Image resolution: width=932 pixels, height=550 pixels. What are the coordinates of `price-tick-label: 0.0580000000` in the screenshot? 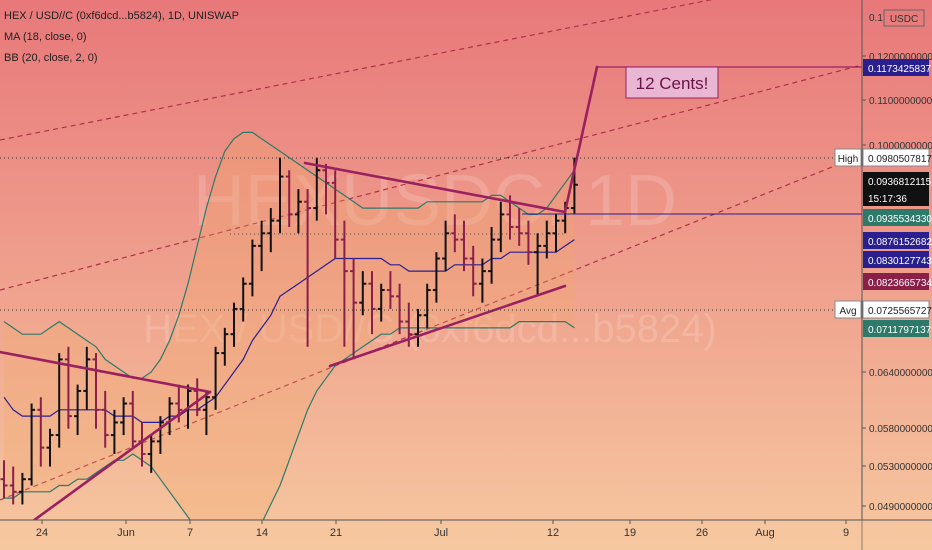 It's located at (900, 429).